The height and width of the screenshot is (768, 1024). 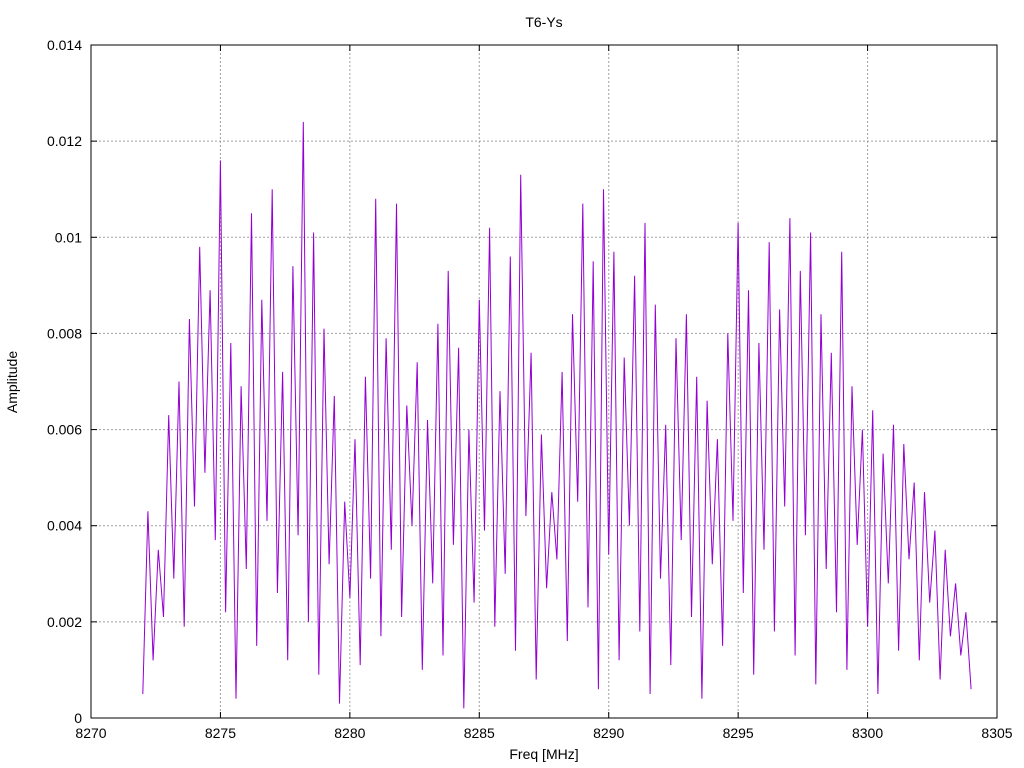 What do you see at coordinates (996, 733) in the screenshot?
I see `x-tick-label: 8305` at bounding box center [996, 733].